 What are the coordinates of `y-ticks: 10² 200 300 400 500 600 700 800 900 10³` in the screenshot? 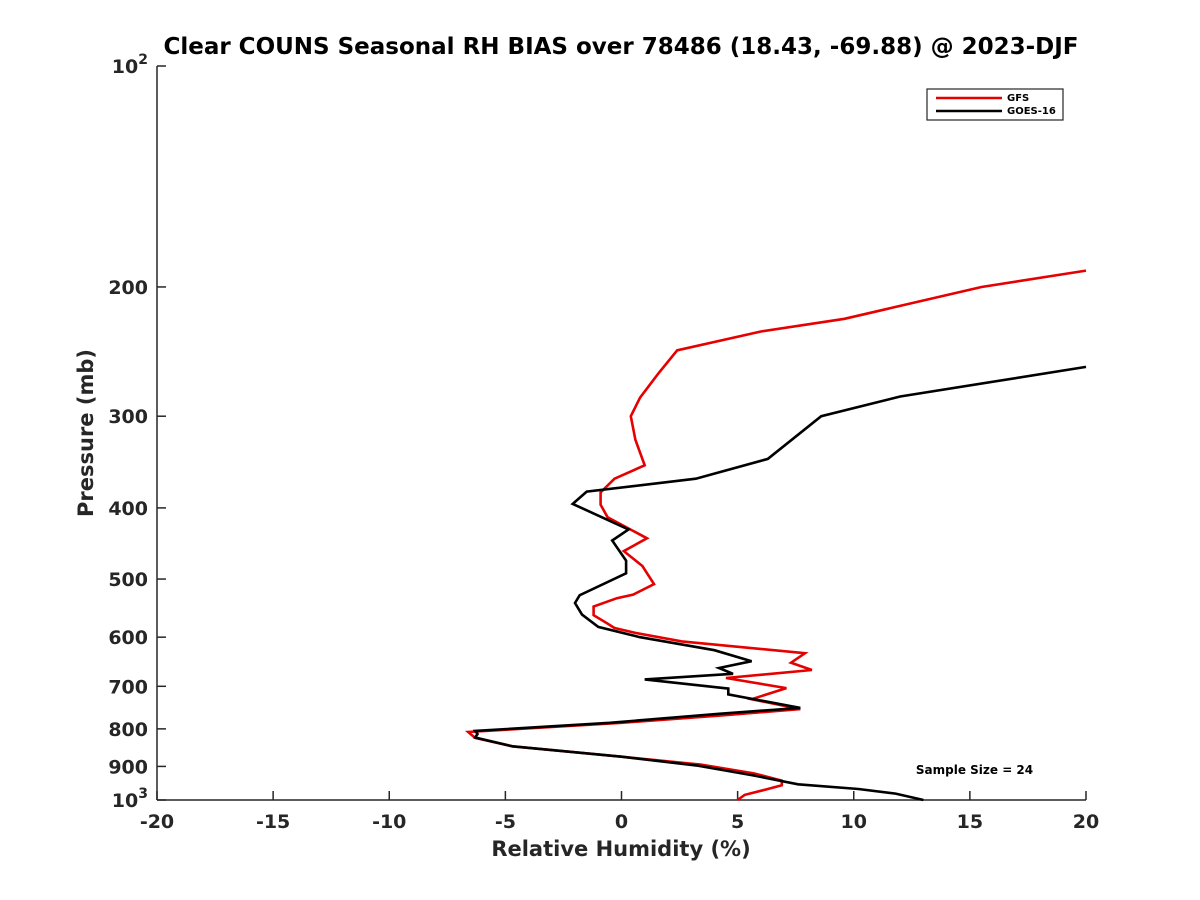 It's located at (137, 432).